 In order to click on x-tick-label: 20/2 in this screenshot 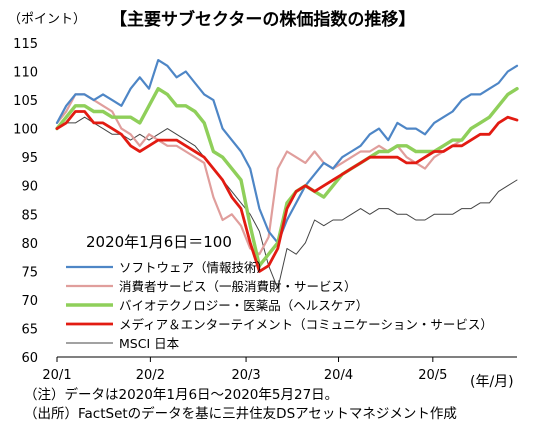, I will do `click(150, 375)`.